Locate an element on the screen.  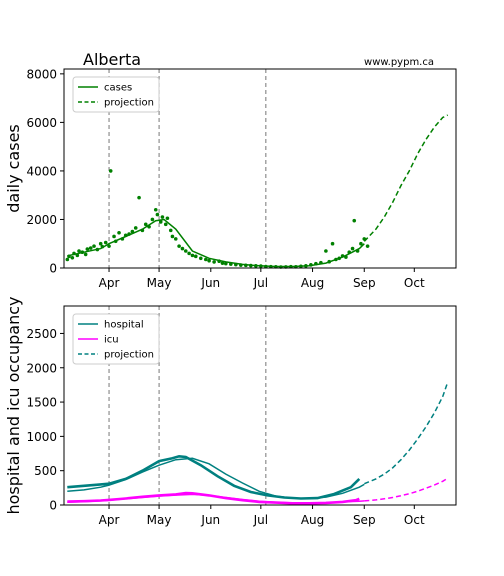
y-tick-label: 4000 is located at coordinates (41, 171).